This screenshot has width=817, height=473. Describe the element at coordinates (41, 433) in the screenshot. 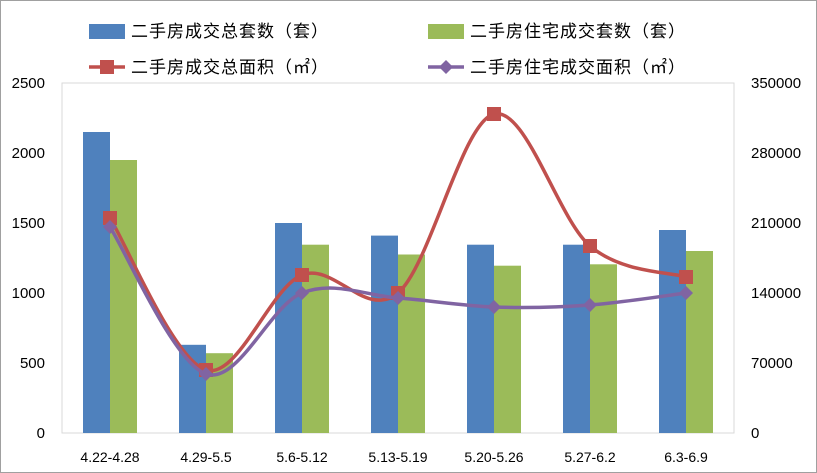

I see `left-axis-tick-0: 0` at that location.